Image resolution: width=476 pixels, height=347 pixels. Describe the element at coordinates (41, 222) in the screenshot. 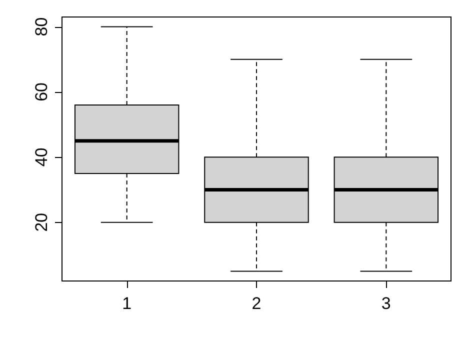

I see `y-tick-label: 20` at that location.